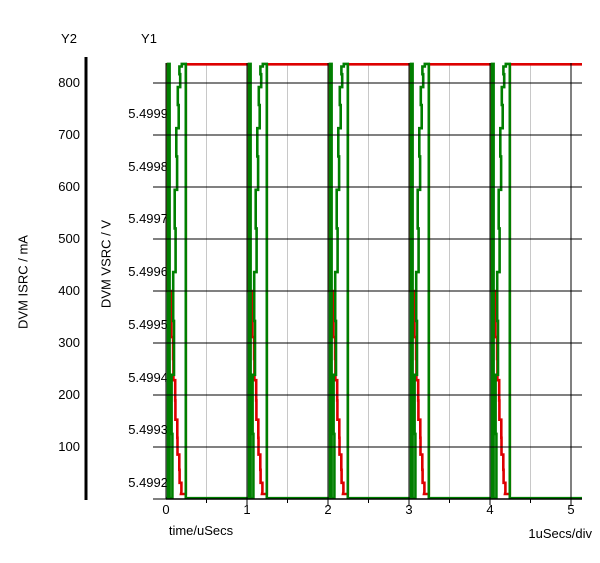 The image size is (600, 563). What do you see at coordinates (69, 394) in the screenshot?
I see `y2-tick-label: 200` at bounding box center [69, 394].